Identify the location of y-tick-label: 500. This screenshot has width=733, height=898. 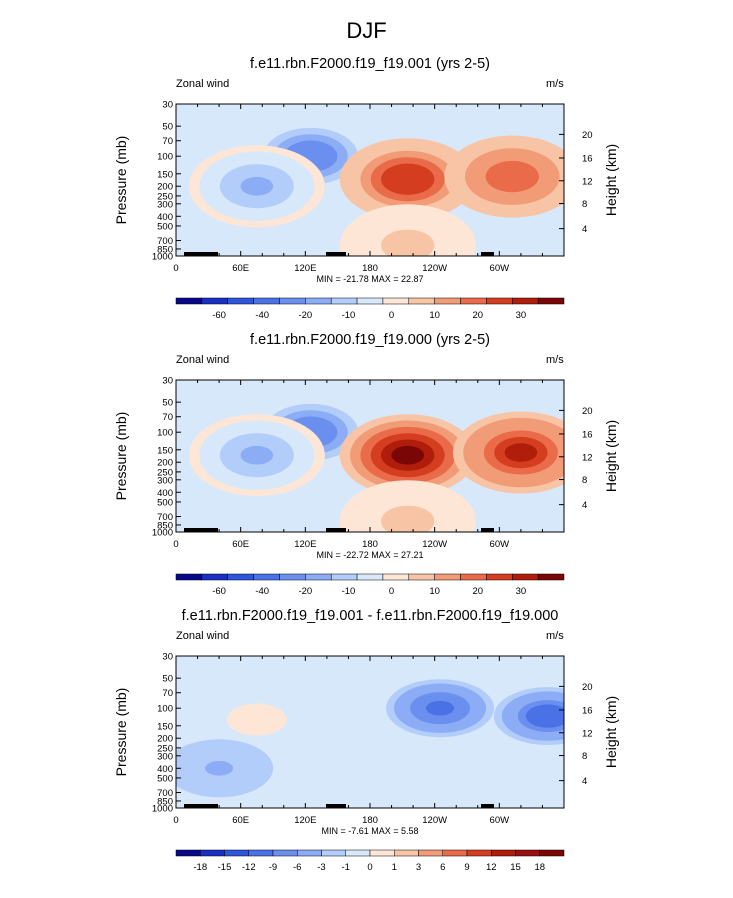
(165, 778).